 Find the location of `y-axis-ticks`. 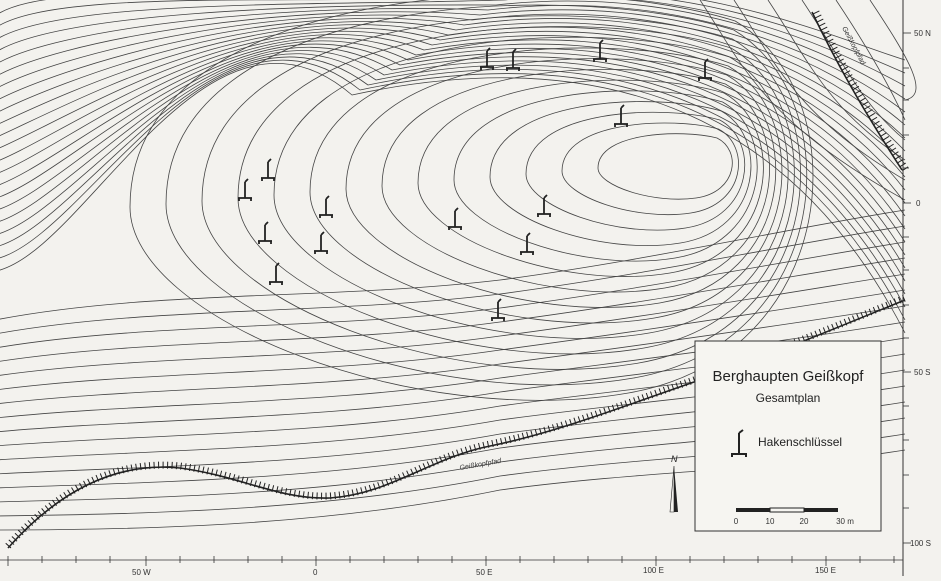

y-axis-ticks is located at coordinates (907, 288).